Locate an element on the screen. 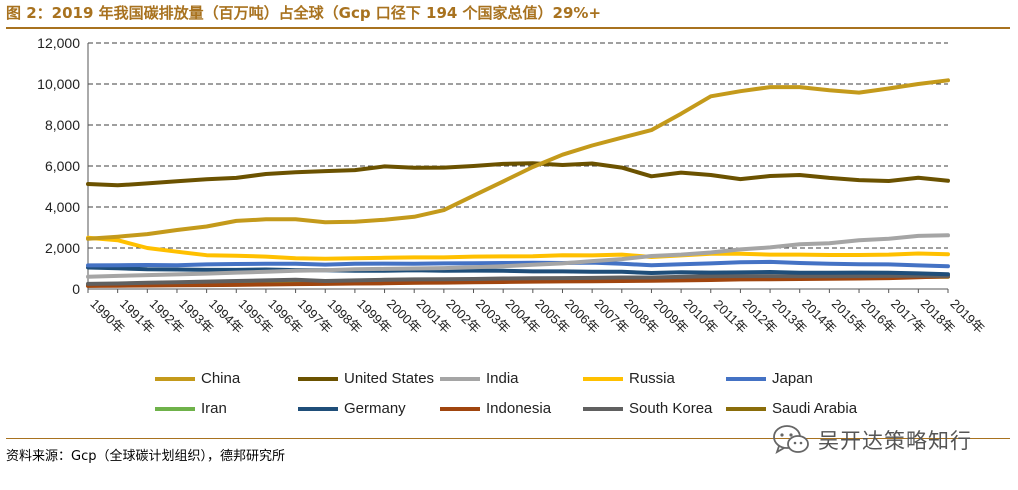 The image size is (1018, 490). source-note: 资料来源：Gcp（全球碳计划组织），德邦研究所 is located at coordinates (145, 456).